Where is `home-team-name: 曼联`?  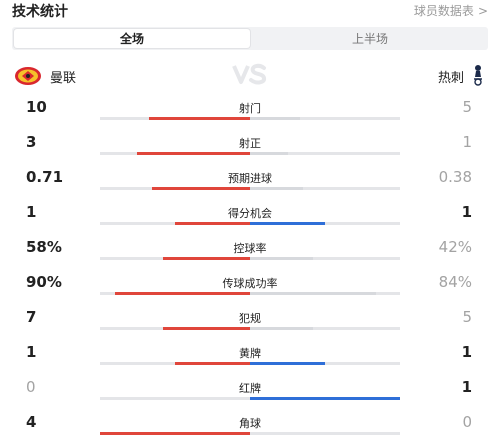 home-team-name: 曼联 is located at coordinates (63, 78).